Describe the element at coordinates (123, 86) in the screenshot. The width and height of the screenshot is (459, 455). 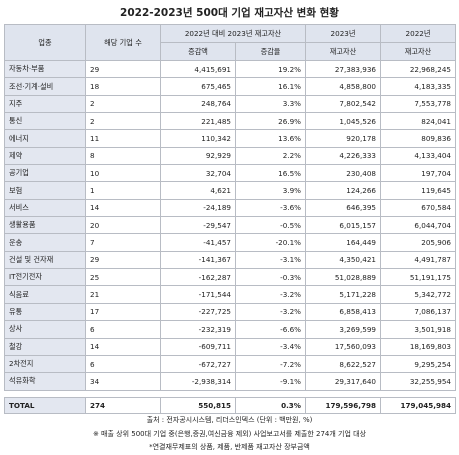
I see `cell: 18` at that location.